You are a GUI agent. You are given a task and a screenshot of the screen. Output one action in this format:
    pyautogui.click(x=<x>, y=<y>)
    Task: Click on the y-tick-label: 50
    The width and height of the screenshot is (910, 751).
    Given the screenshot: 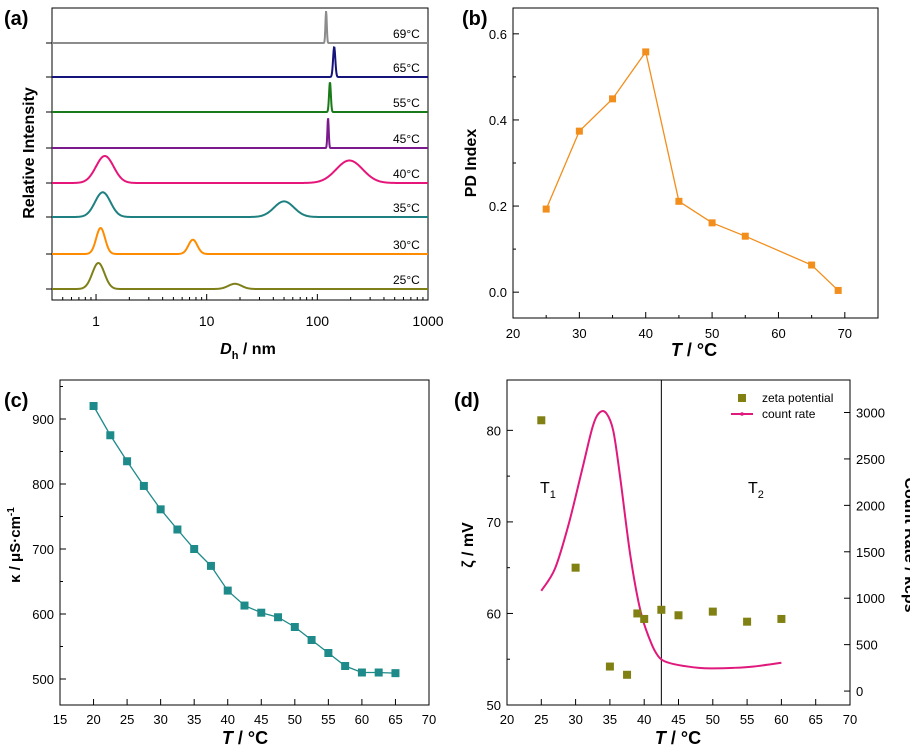 What is the action you would take?
    pyautogui.click(x=494, y=705)
    